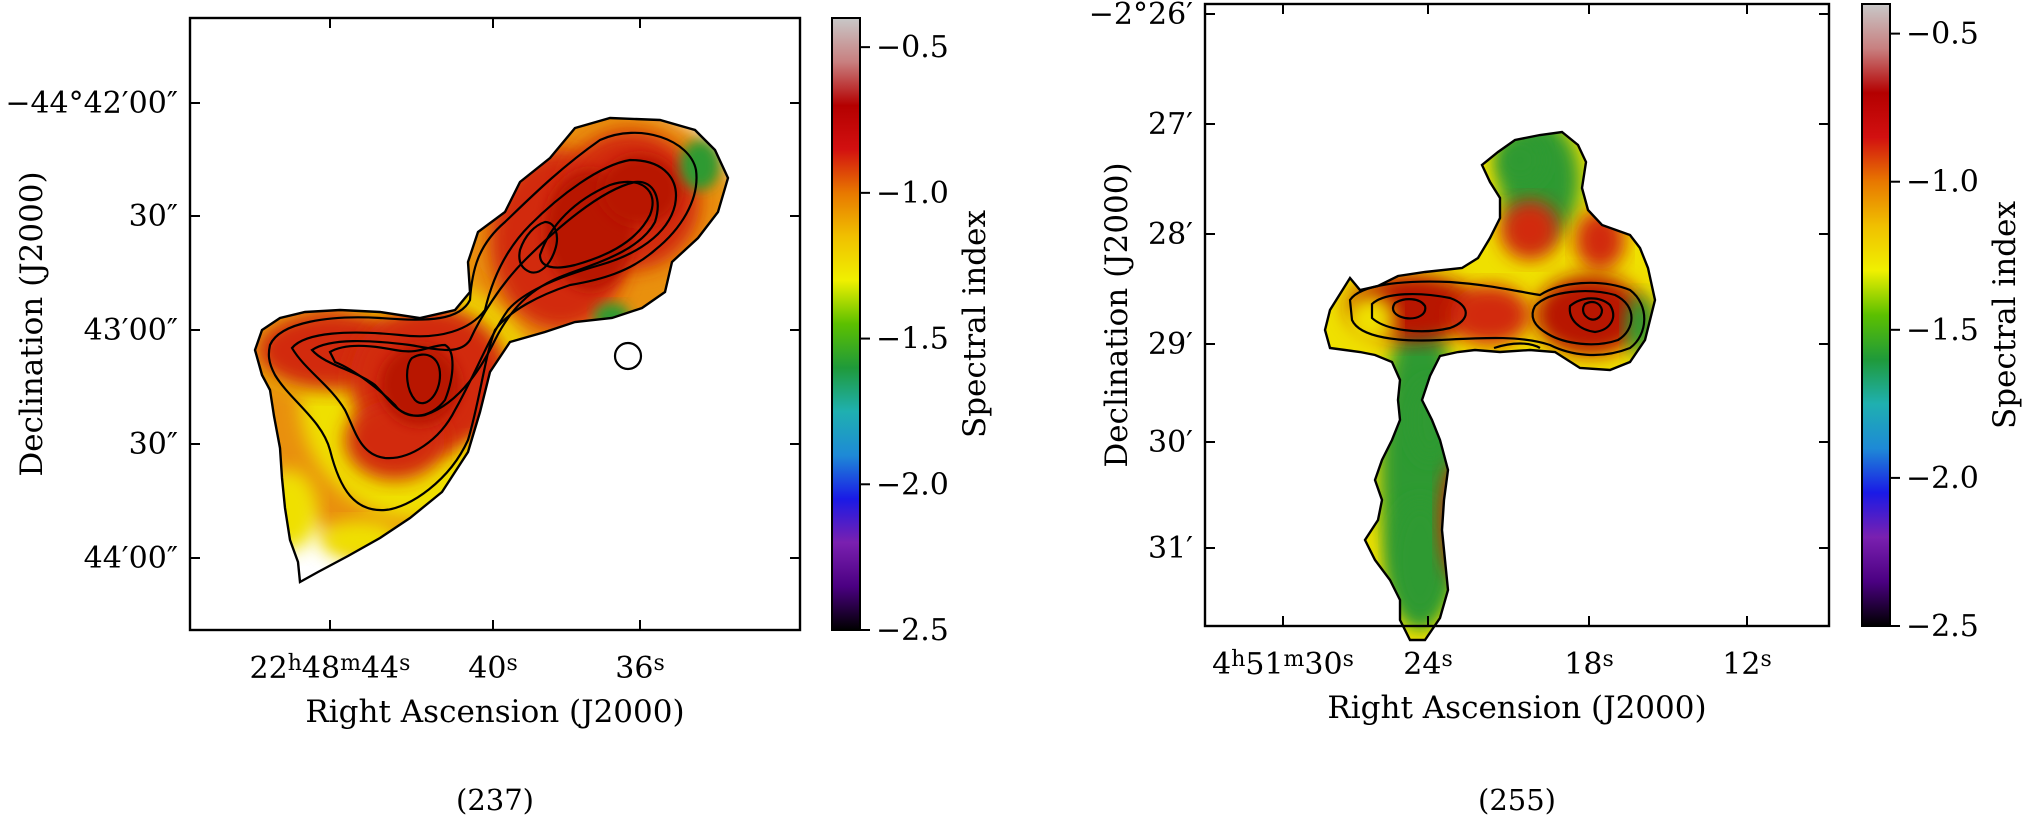  I want to click on x-tick-label: 22h48m44s, so click(330, 668).